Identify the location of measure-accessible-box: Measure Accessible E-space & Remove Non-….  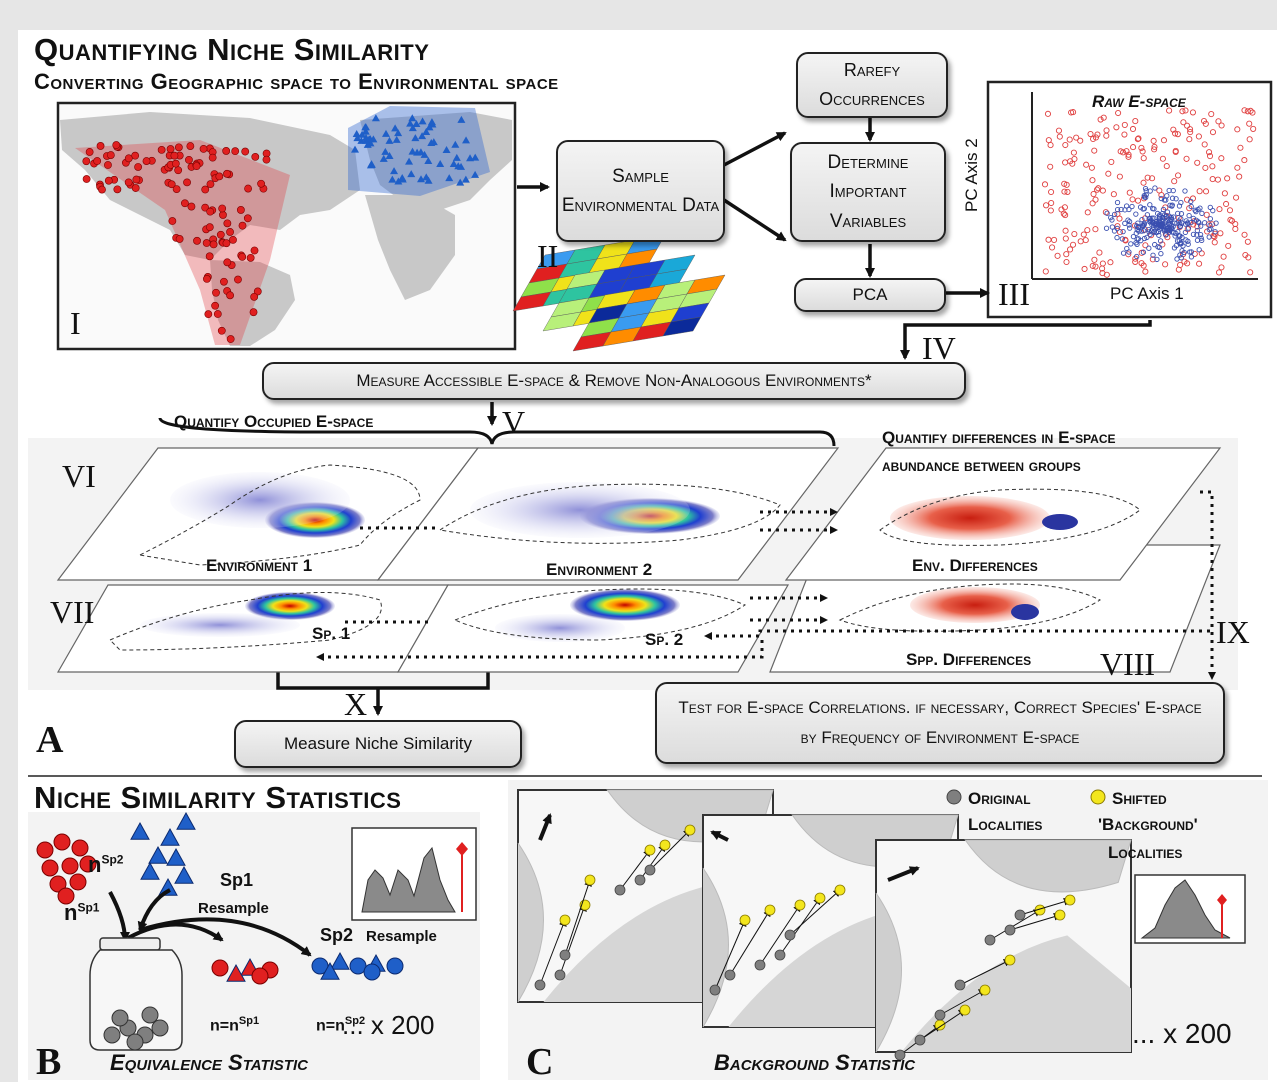
(614, 381).